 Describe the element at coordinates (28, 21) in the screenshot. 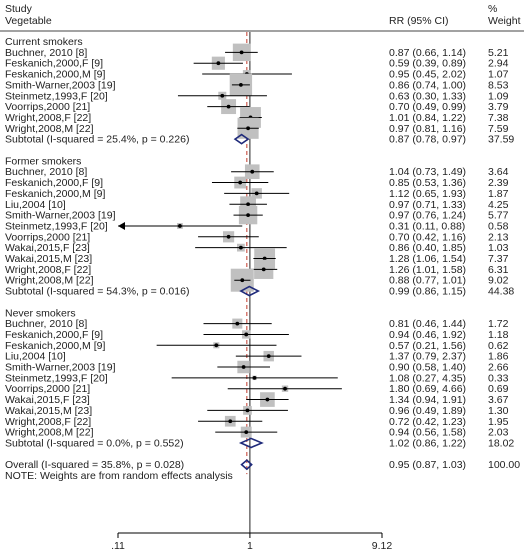

I see `header-vegetable: Vegetable` at that location.